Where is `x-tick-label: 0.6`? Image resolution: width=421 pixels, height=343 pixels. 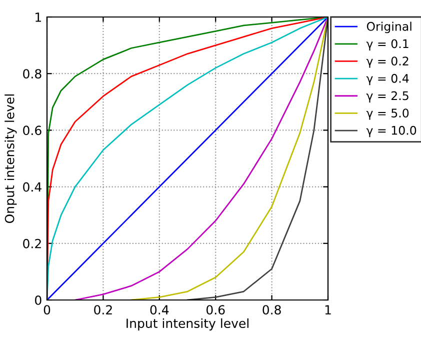
x-tick-label: 0.6 is located at coordinates (215, 310).